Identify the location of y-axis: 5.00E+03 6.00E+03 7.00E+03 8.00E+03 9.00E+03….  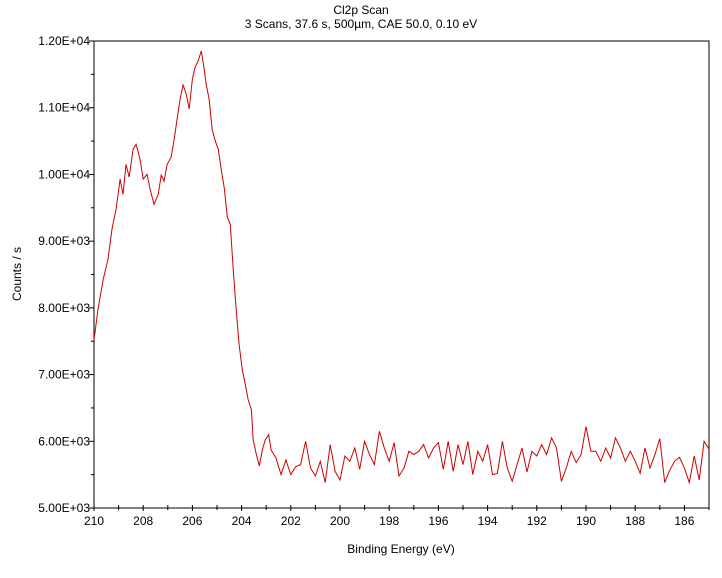
(66, 274).